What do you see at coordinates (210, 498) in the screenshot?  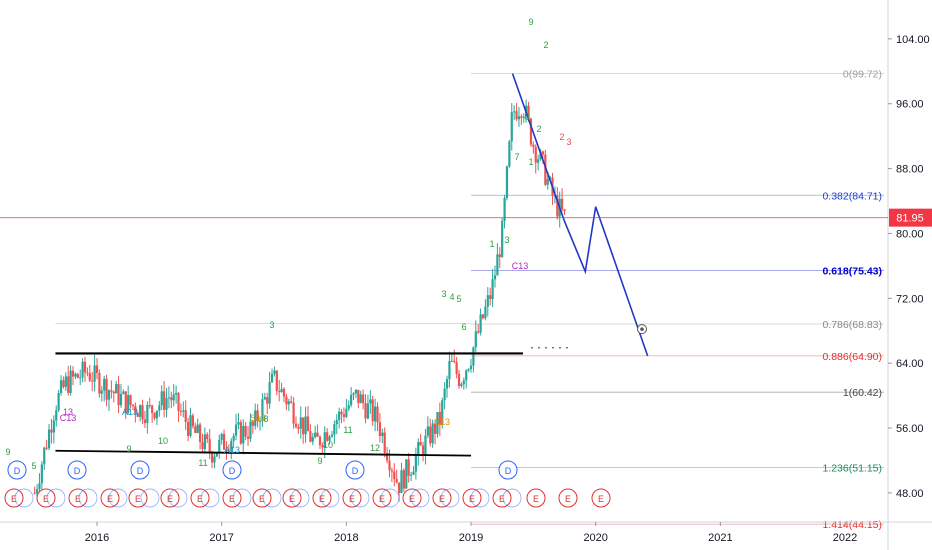 I see `earnings-marker-ring` at bounding box center [210, 498].